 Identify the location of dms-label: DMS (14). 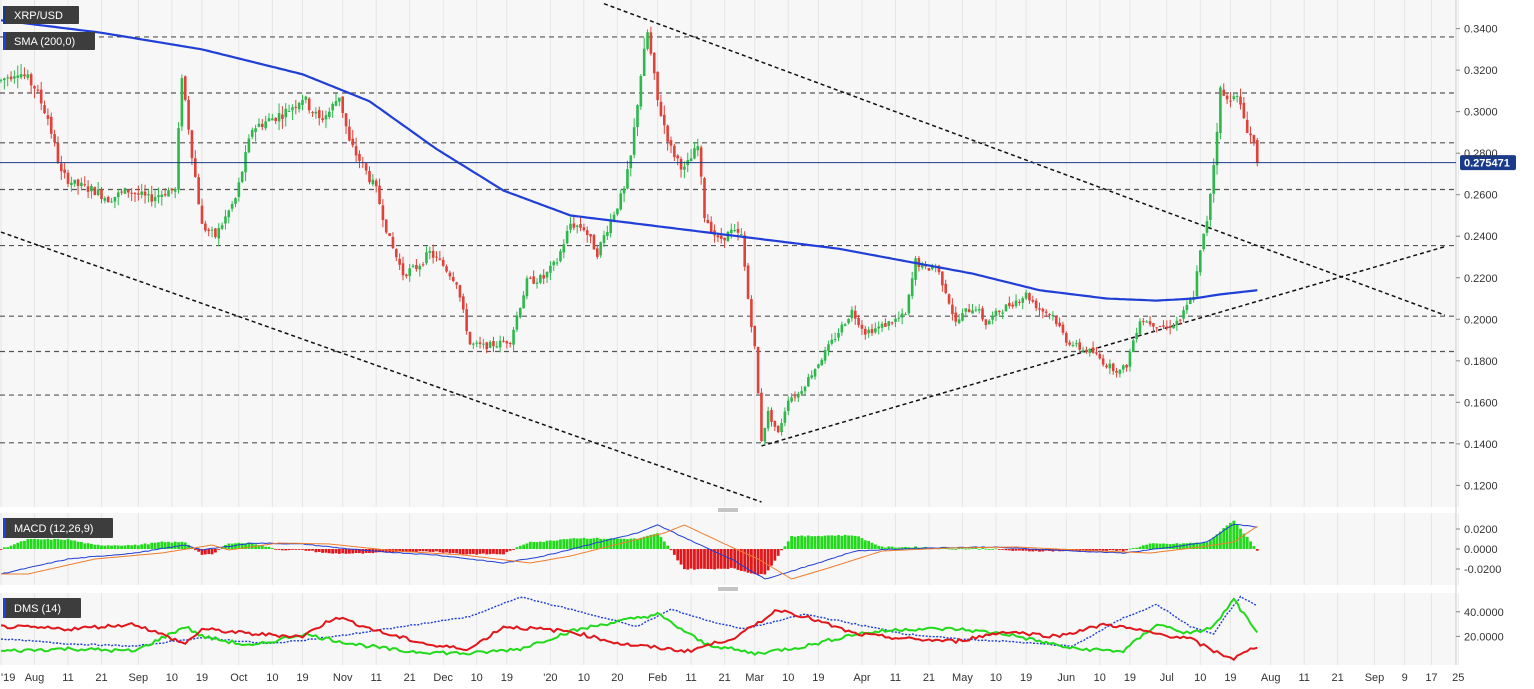
(42, 608).